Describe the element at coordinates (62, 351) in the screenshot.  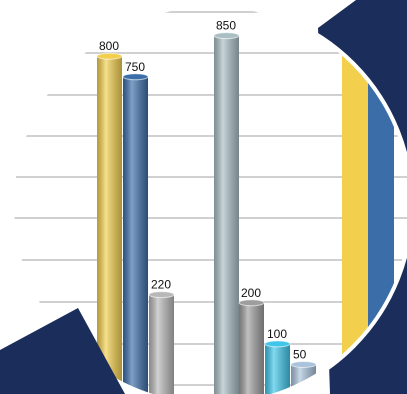
I see `navy-shape` at that location.